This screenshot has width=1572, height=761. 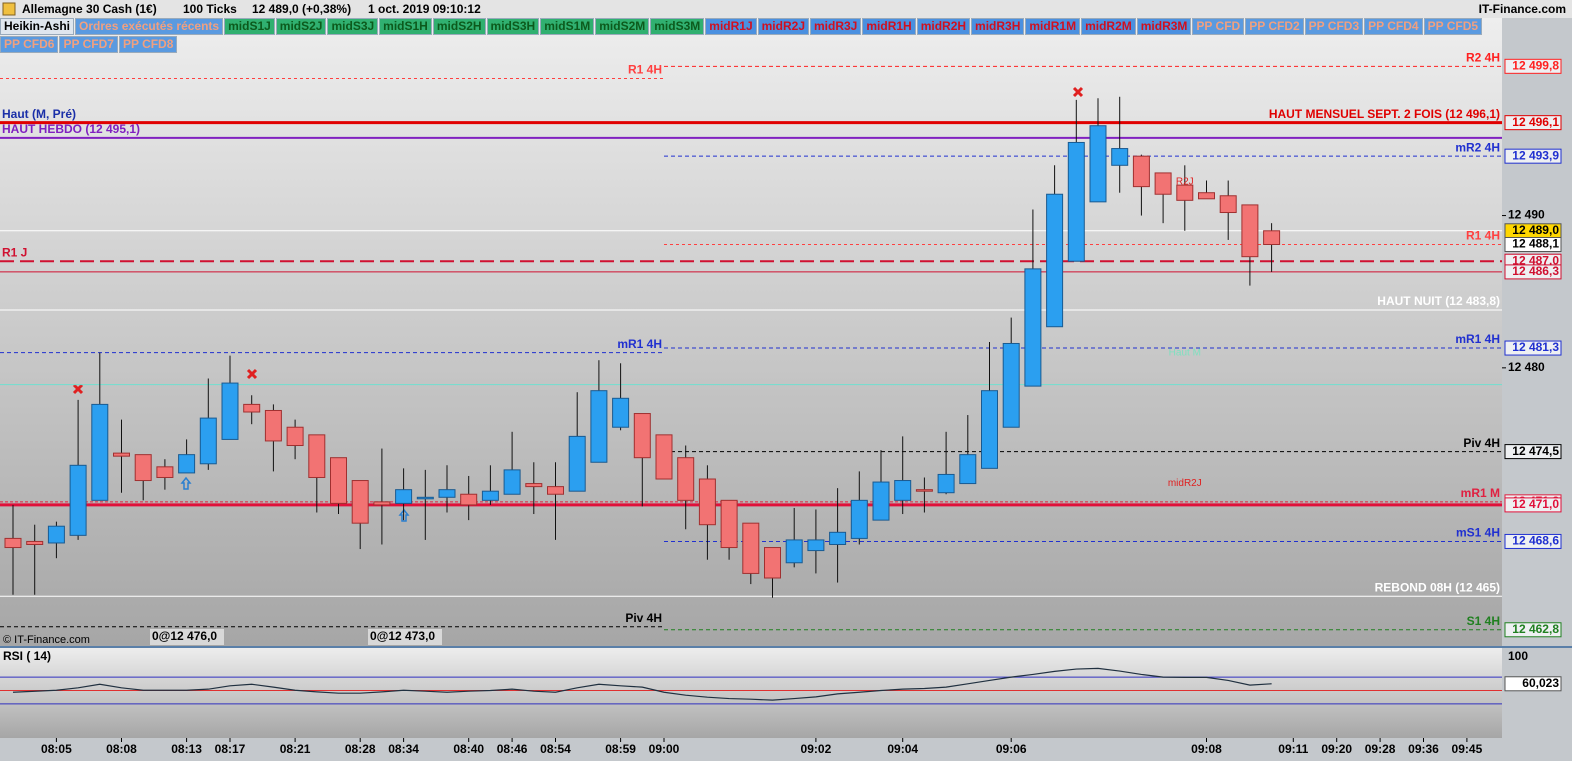 I want to click on toolbar-button: midS3J, so click(x=353, y=26).